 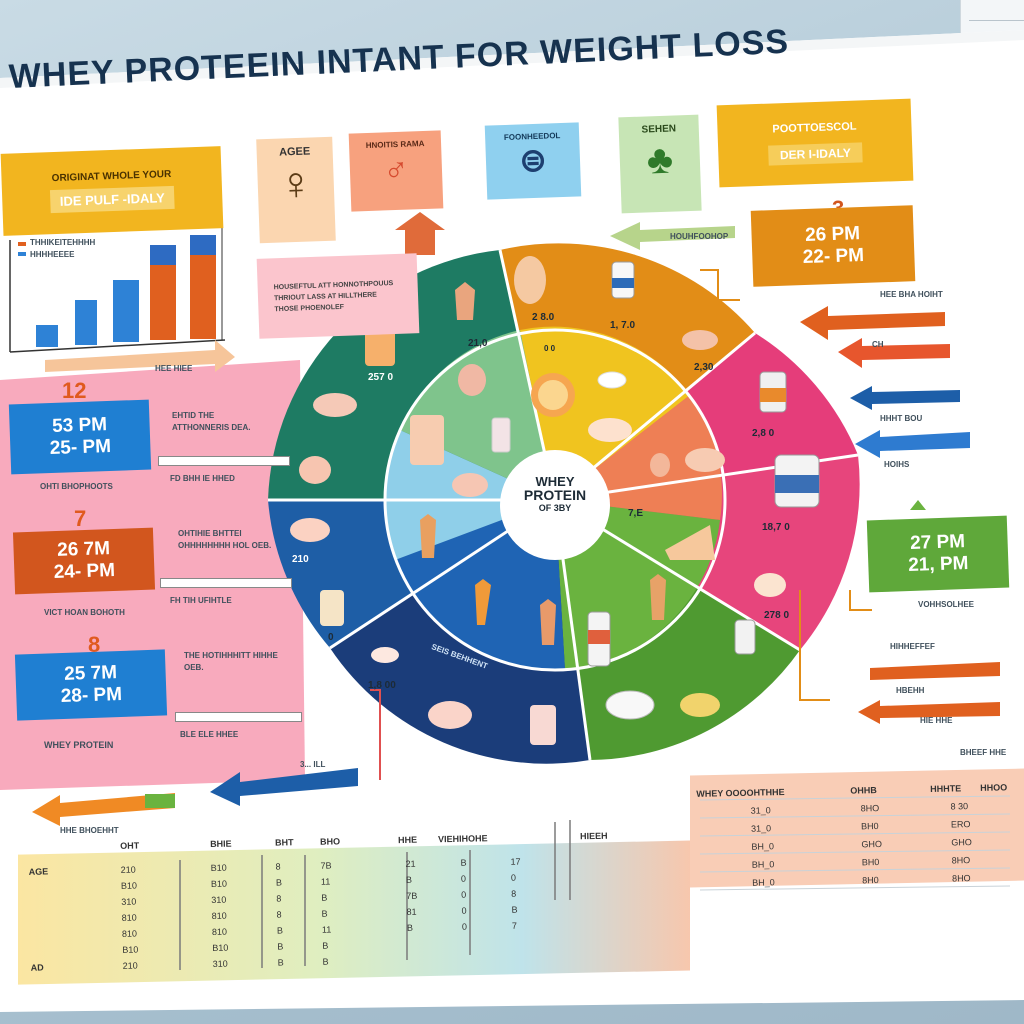 What do you see at coordinates (211, 421) in the screenshot?
I see `card-1-note: EHTID THE ATTHONNERIS DEA.` at bounding box center [211, 421].